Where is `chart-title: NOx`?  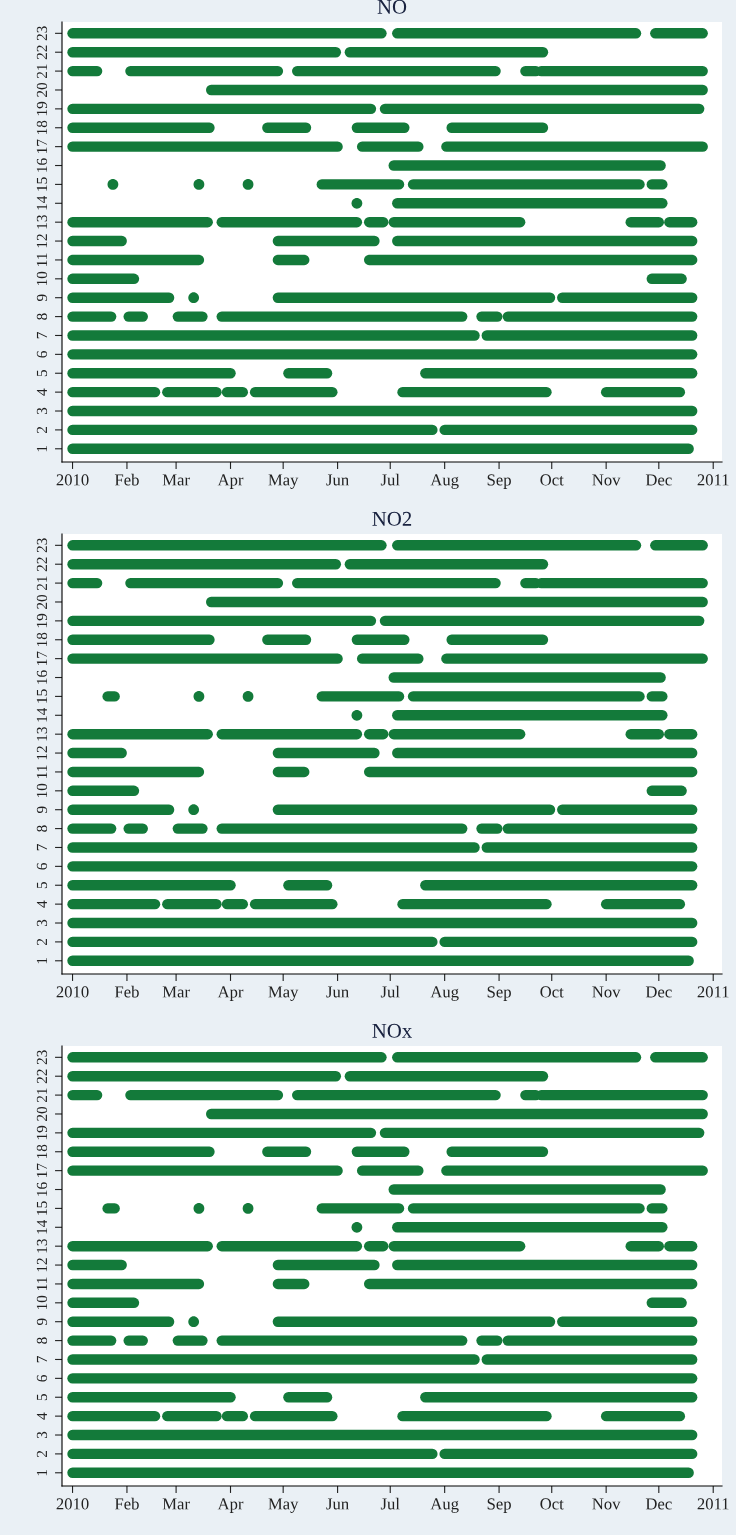
chart-title: NOx is located at coordinates (392, 1030).